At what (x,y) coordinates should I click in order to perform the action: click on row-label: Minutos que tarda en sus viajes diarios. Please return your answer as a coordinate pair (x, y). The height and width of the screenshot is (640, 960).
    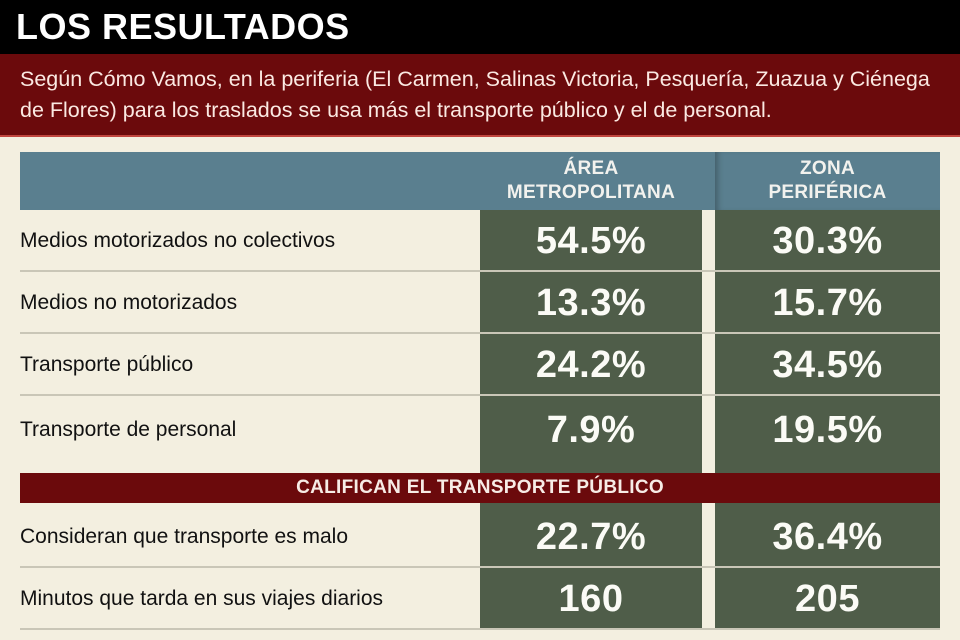
    Looking at the image, I should click on (202, 598).